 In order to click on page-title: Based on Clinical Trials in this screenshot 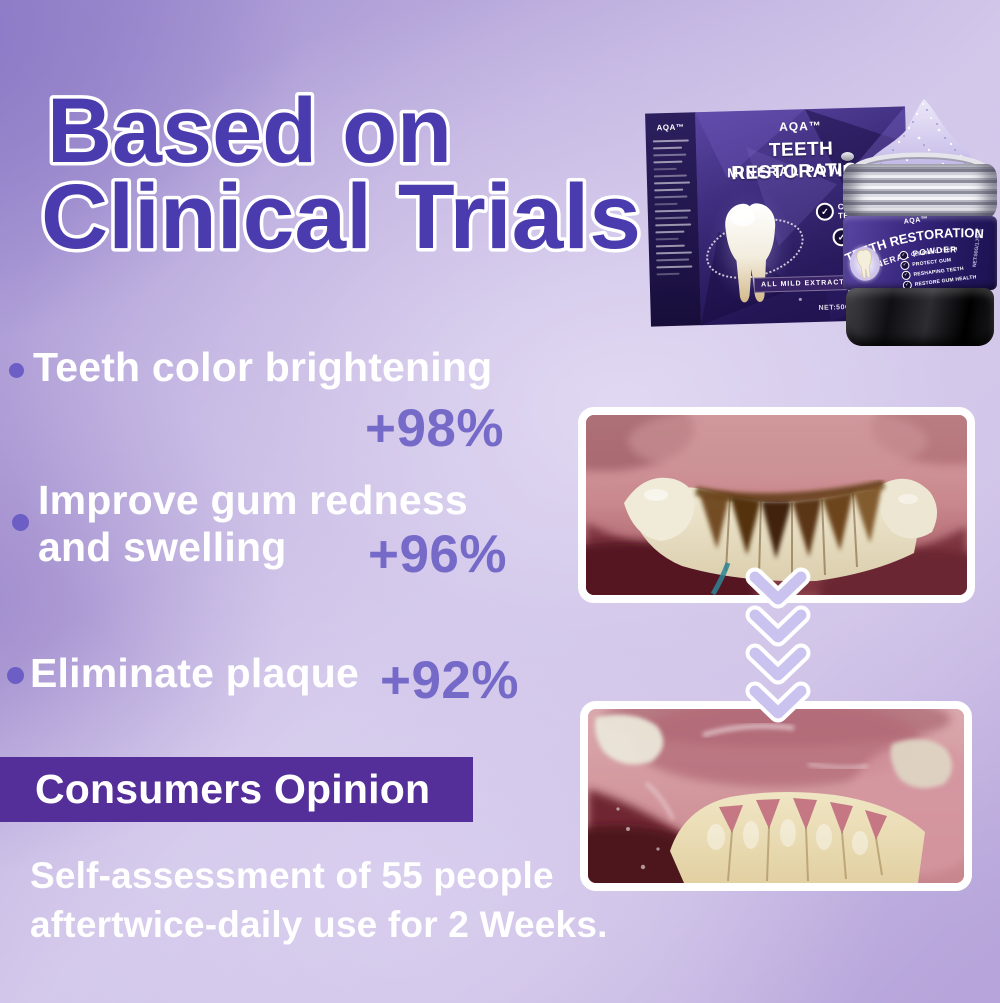, I will do `click(341, 172)`.